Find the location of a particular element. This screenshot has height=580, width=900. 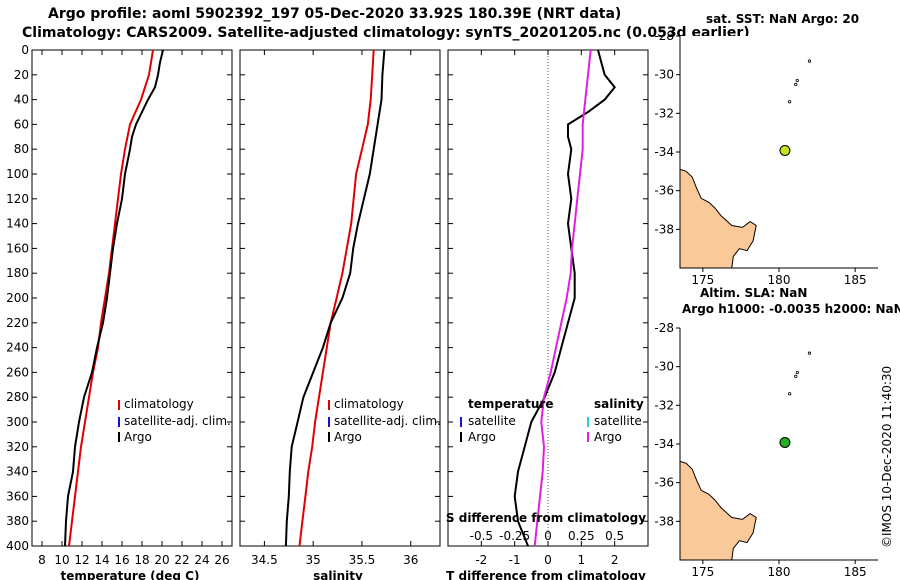

x-tick-label: 0 is located at coordinates (548, 560).